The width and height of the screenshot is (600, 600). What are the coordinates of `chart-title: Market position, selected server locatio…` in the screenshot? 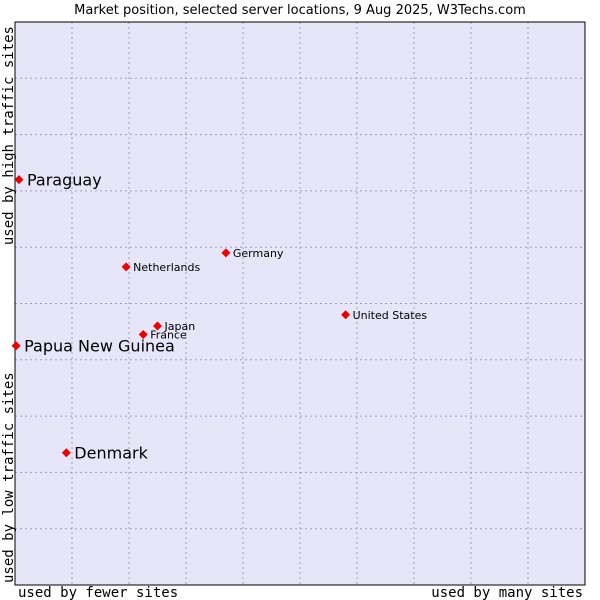 It's located at (300, 10).